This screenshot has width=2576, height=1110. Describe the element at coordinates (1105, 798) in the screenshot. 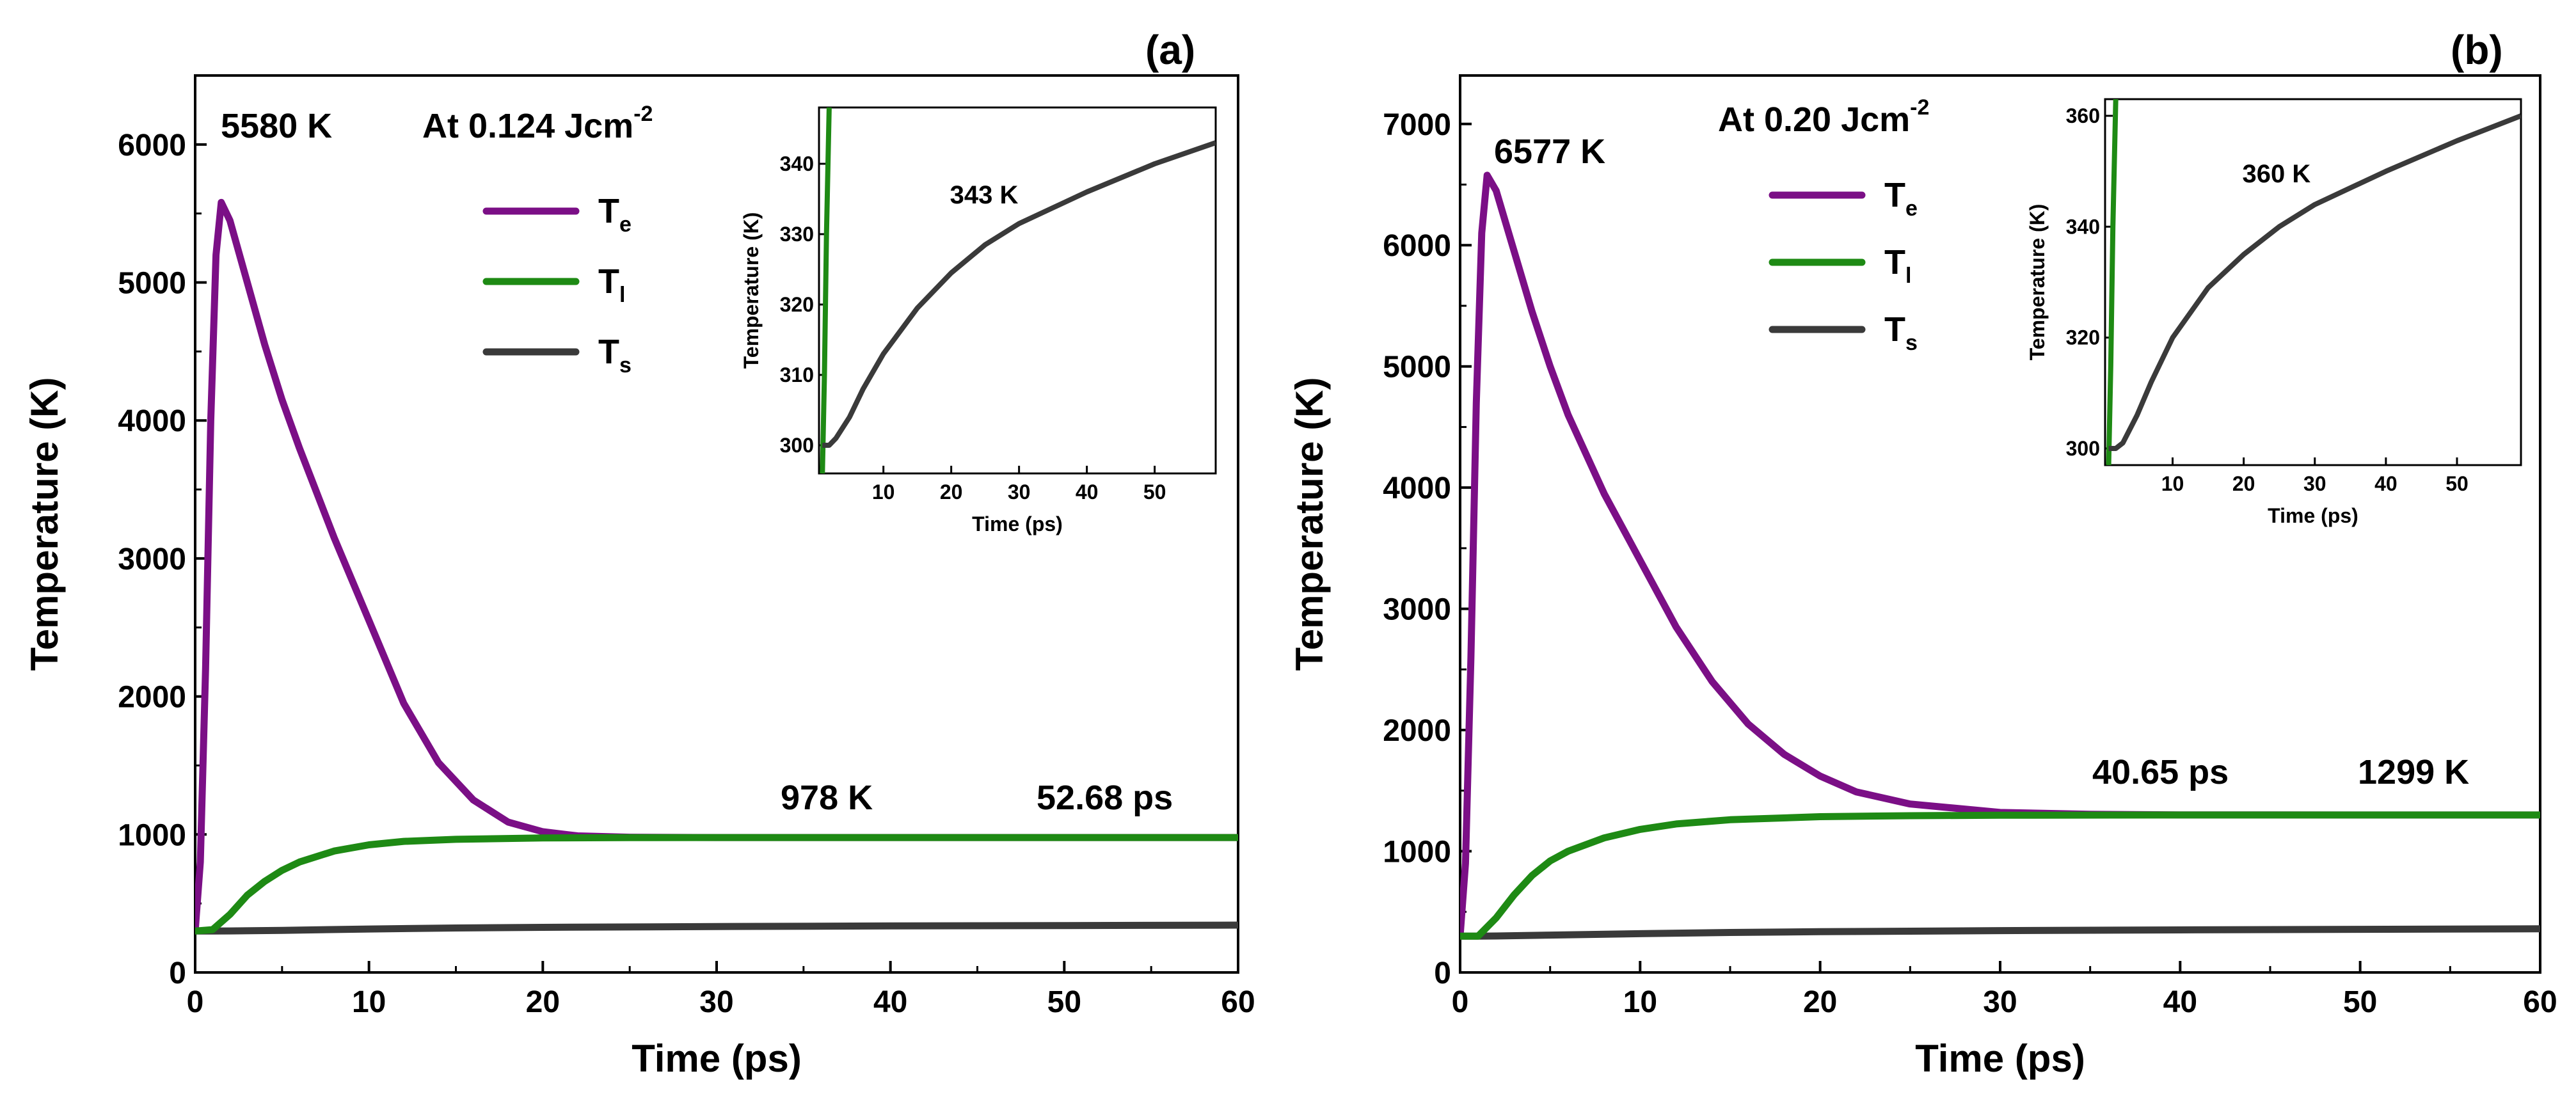

I see `annotation: 52.68 ps` at that location.